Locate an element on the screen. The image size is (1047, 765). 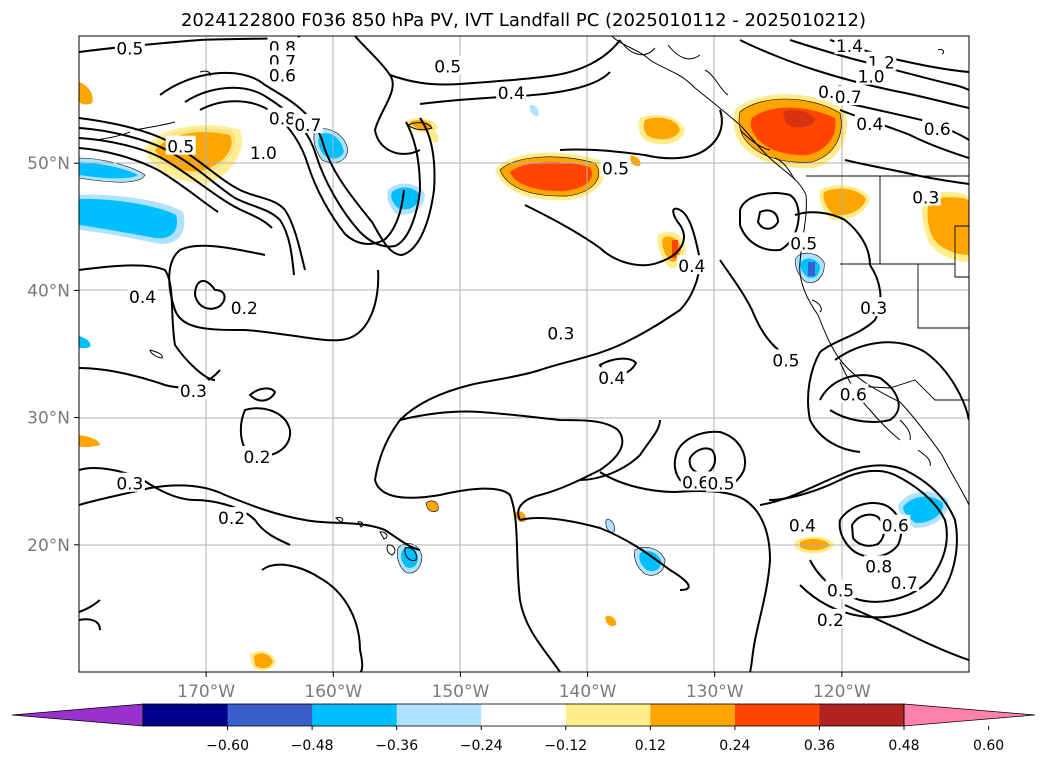
latitude-ticks: 50°N 40°N 30°N 20°N is located at coordinates (53, 355).